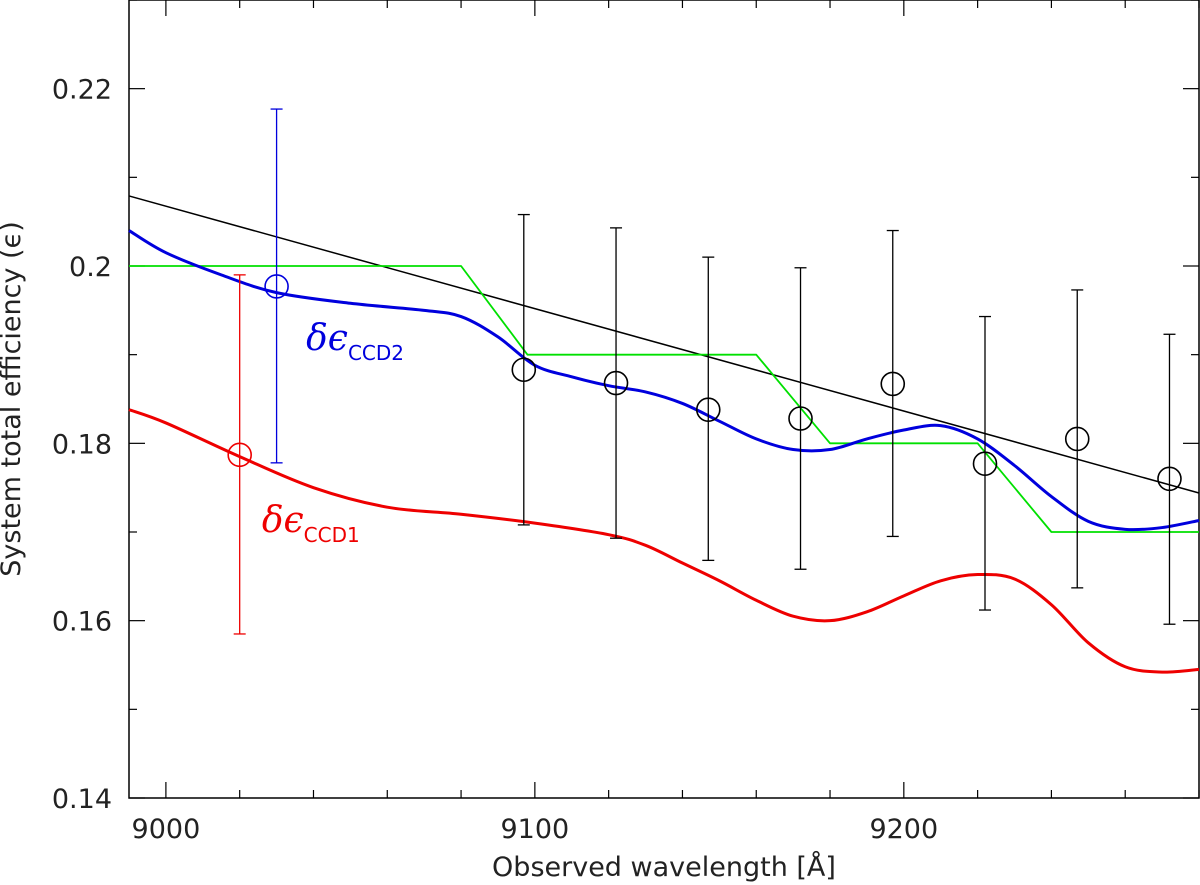  I want to click on y-axis-label: System total efficiency (ϵ), so click(13, 398).